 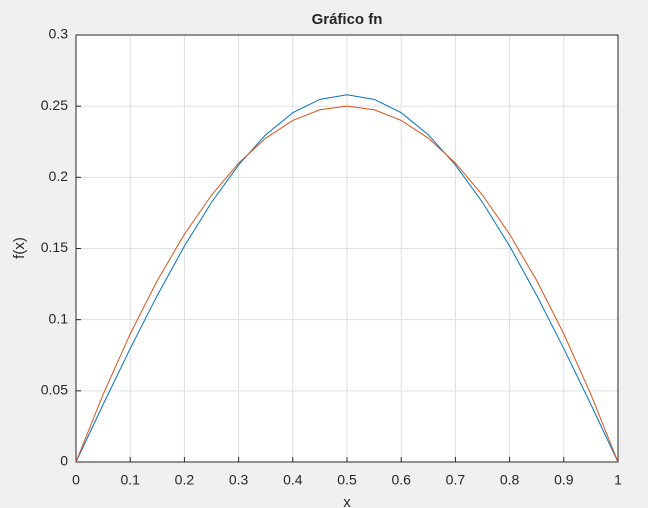 What do you see at coordinates (76, 480) in the screenshot?
I see `x-tick-label: 0` at bounding box center [76, 480].